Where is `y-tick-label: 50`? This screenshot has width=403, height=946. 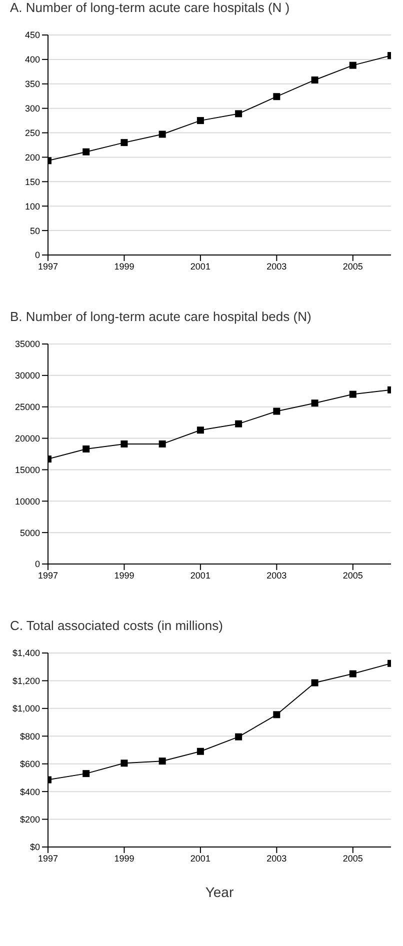 y-tick-label: 50 is located at coordinates (35, 231).